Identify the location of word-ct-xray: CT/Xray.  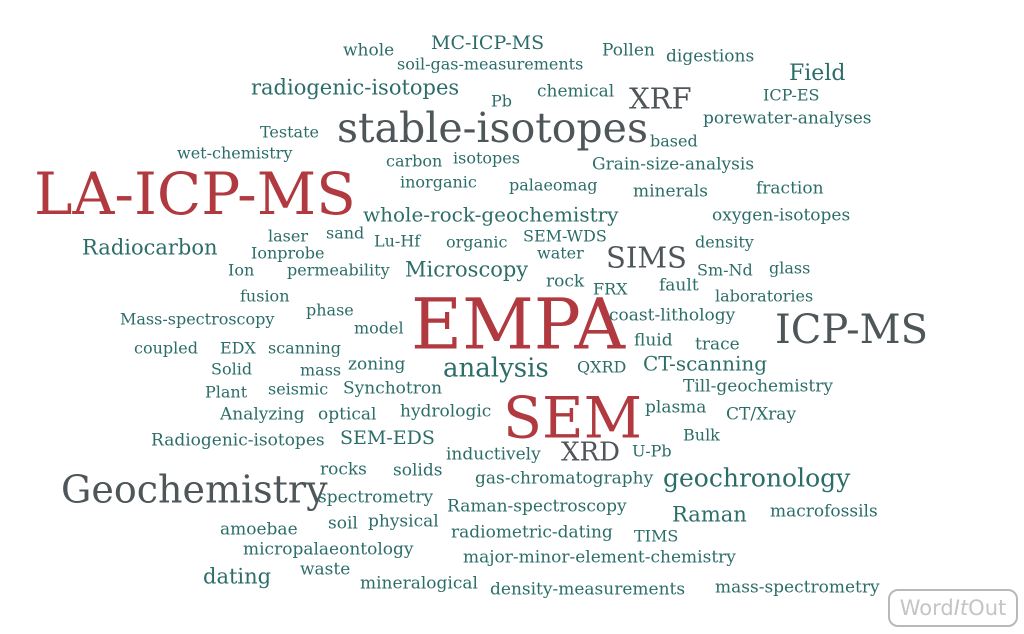
(761, 414).